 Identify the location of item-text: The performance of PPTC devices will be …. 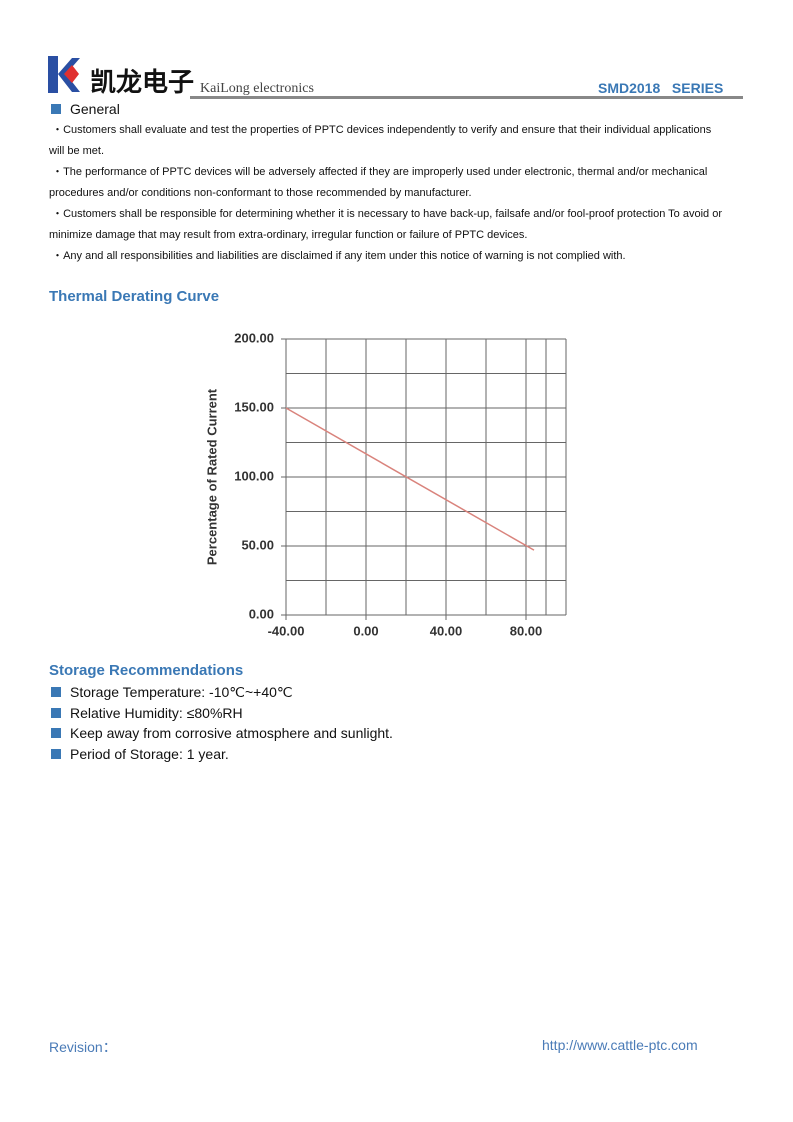
(378, 182).